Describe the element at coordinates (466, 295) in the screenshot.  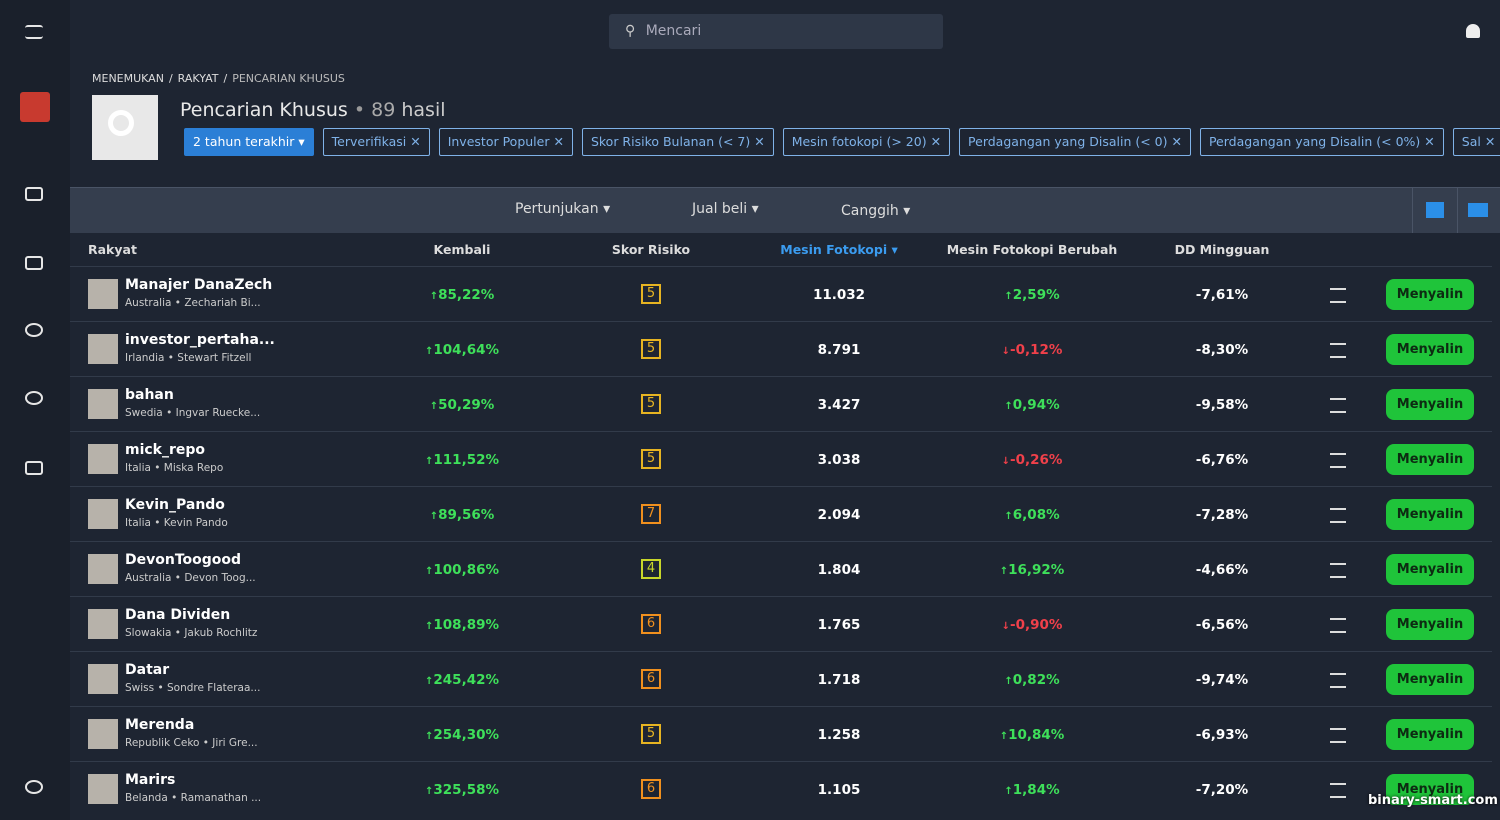
I see `value: 85,22%` at that location.